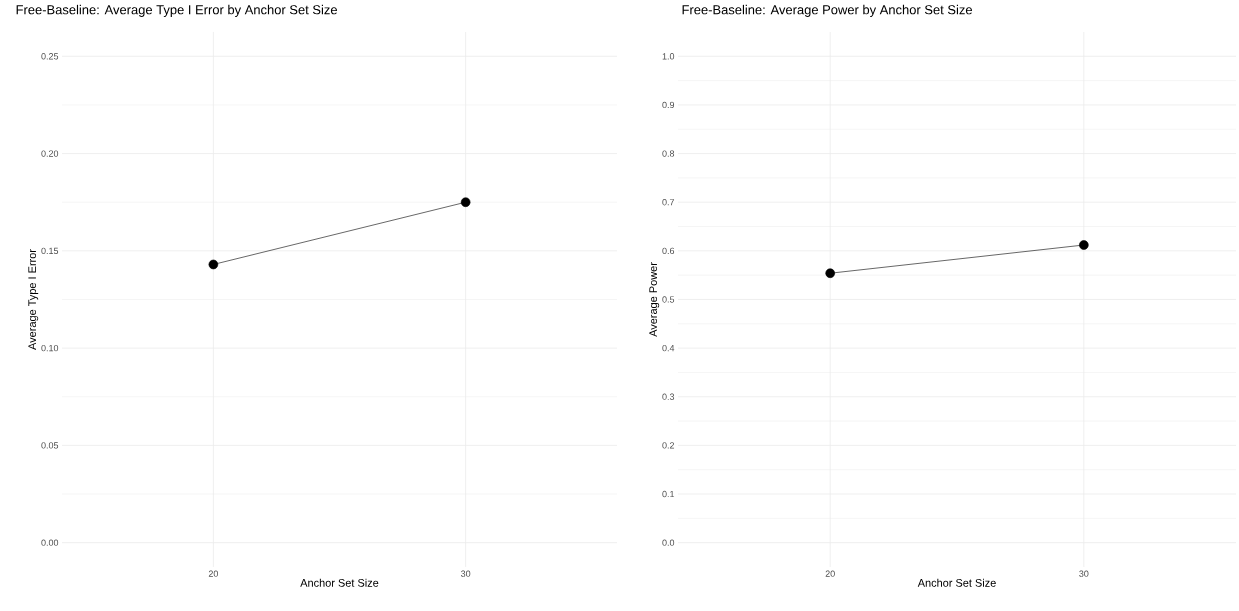 This screenshot has height=611, width=1239. What do you see at coordinates (668, 105) in the screenshot?
I see `y-tick-label: 0.9` at bounding box center [668, 105].